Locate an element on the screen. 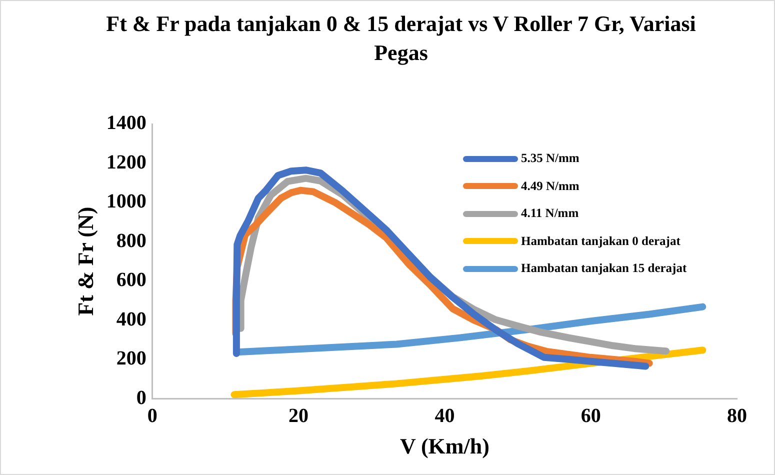  y-tick-label: 600 is located at coordinates (131, 280).